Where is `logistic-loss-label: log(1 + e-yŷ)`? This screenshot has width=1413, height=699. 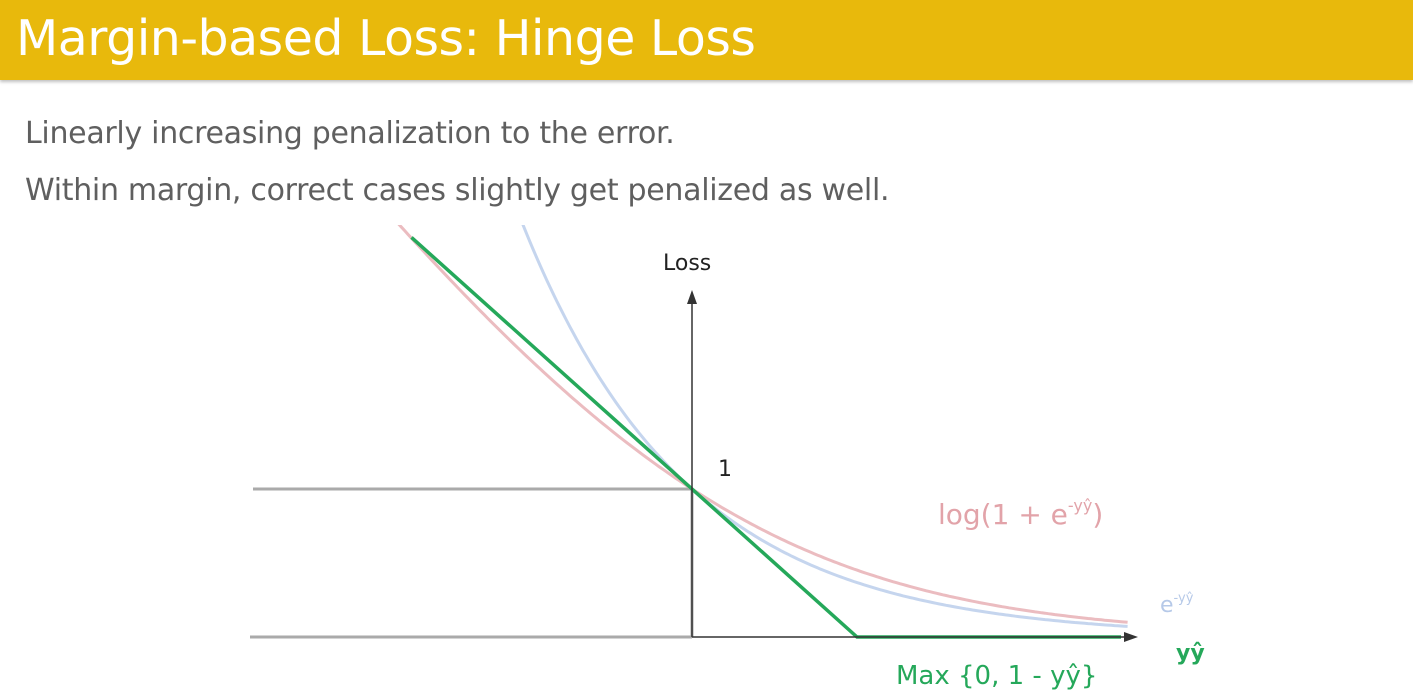 logistic-loss-label: log(1 + e-yŷ) is located at coordinates (1020, 513).